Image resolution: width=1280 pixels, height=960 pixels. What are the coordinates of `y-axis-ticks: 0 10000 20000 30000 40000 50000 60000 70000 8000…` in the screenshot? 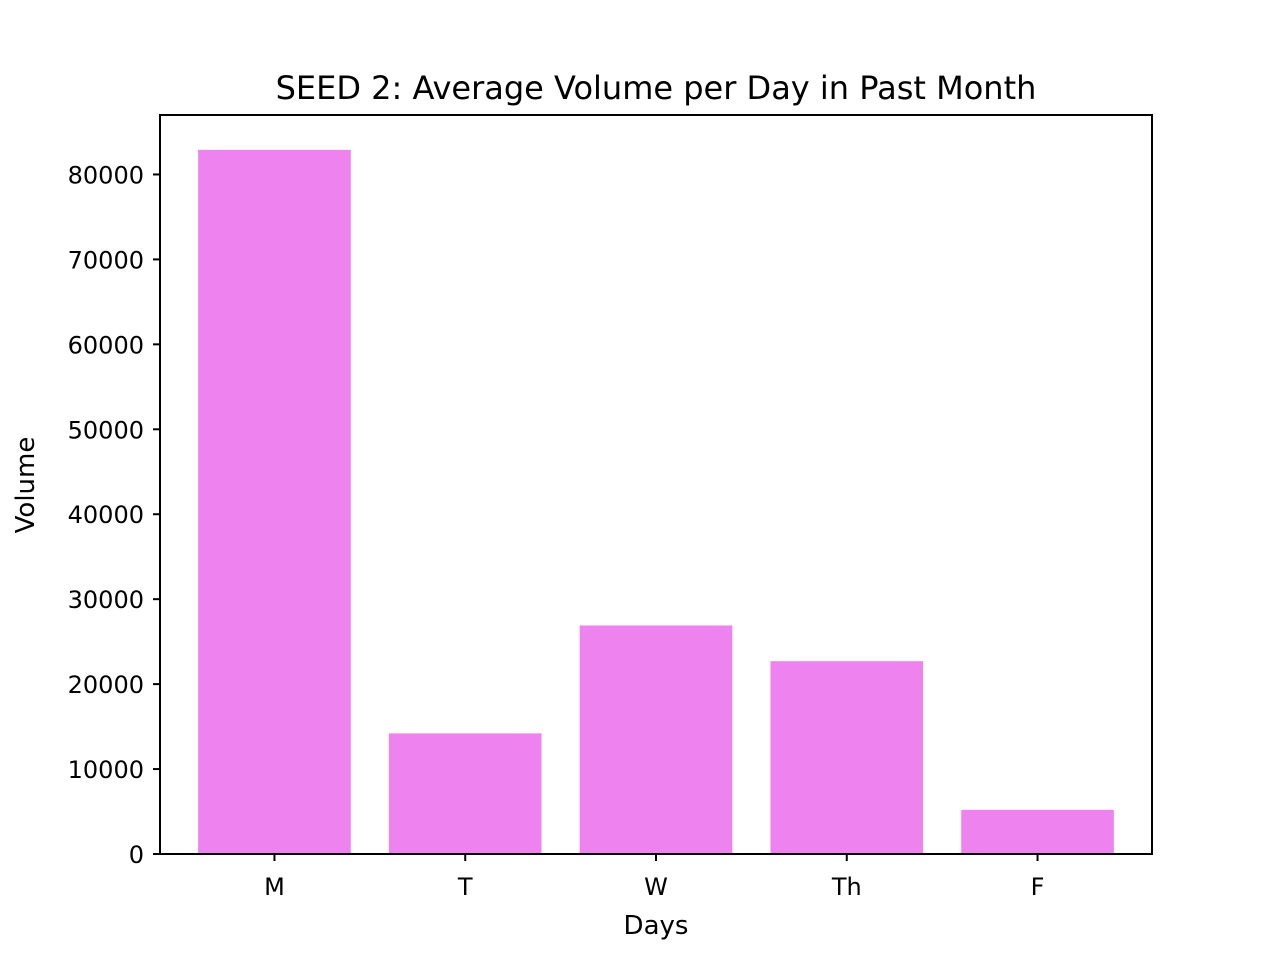 It's located at (114, 515).